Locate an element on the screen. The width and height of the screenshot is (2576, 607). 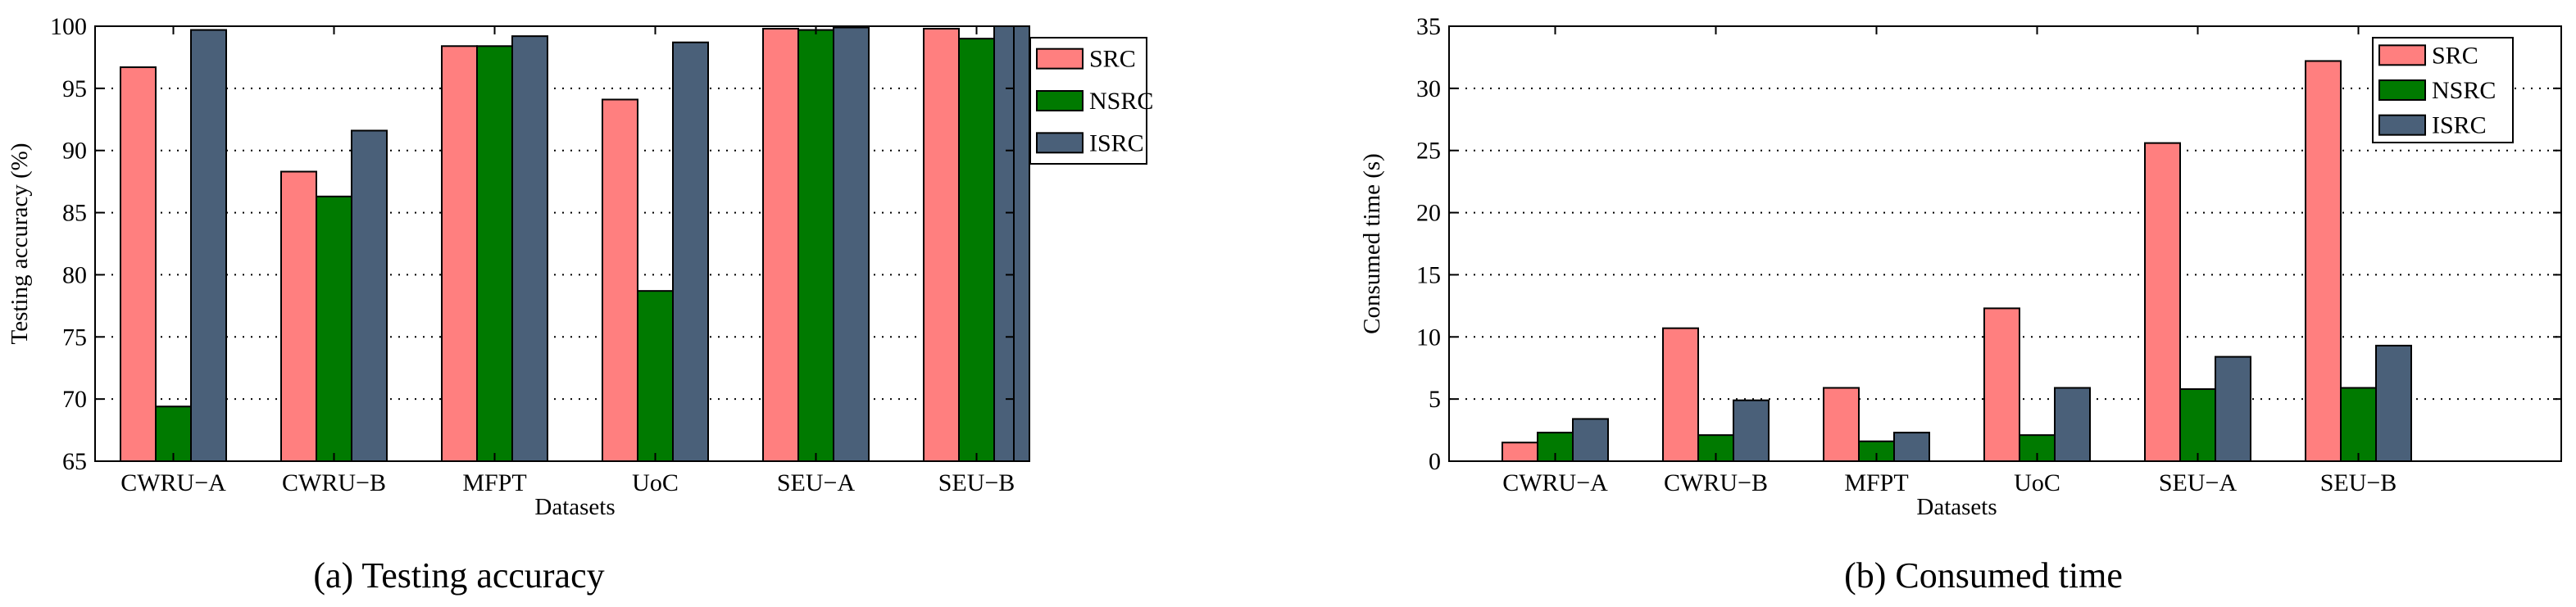
time-ytick-label: 15 is located at coordinates (1428, 274).